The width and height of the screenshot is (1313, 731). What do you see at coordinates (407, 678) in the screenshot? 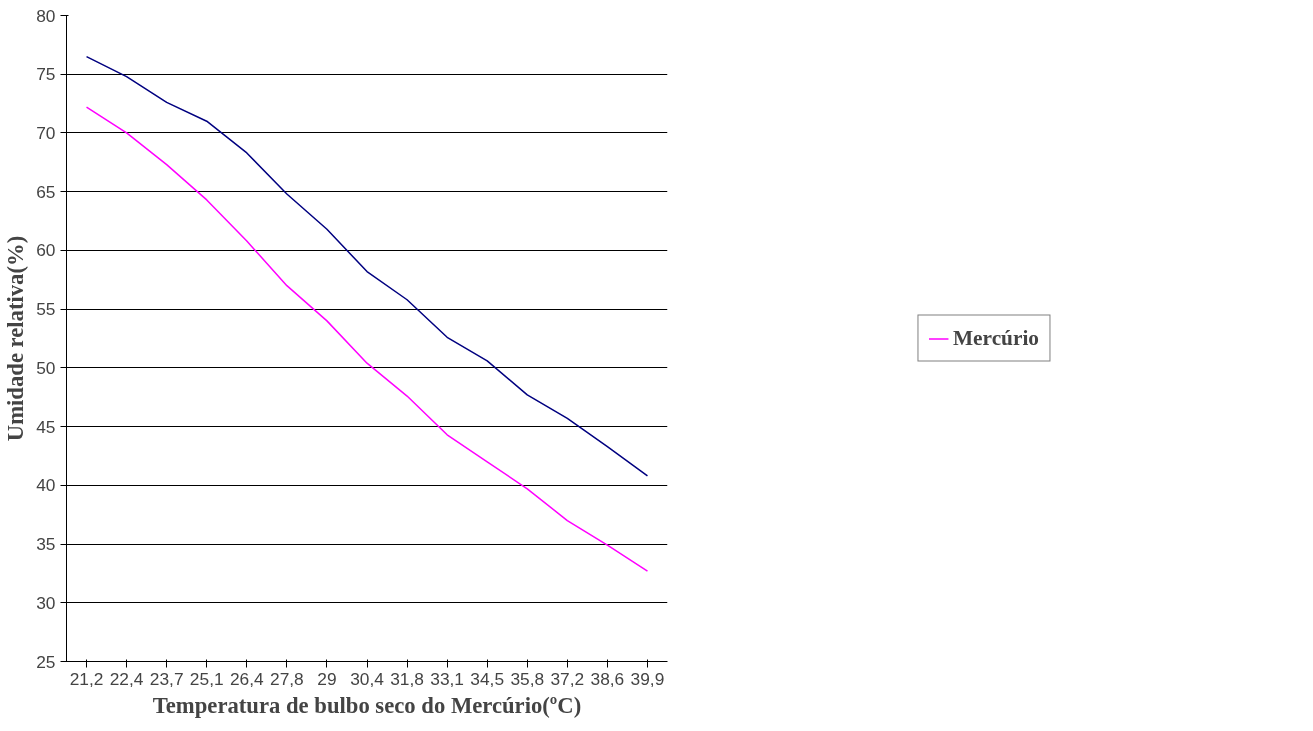
I see `x-tick-label: 31,8` at bounding box center [407, 678].